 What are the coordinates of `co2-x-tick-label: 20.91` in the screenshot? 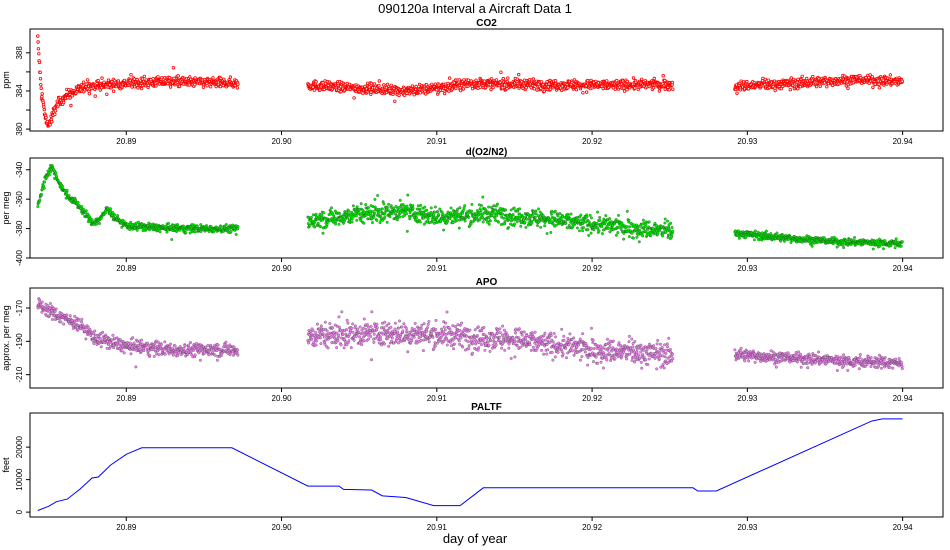 It's located at (437, 141).